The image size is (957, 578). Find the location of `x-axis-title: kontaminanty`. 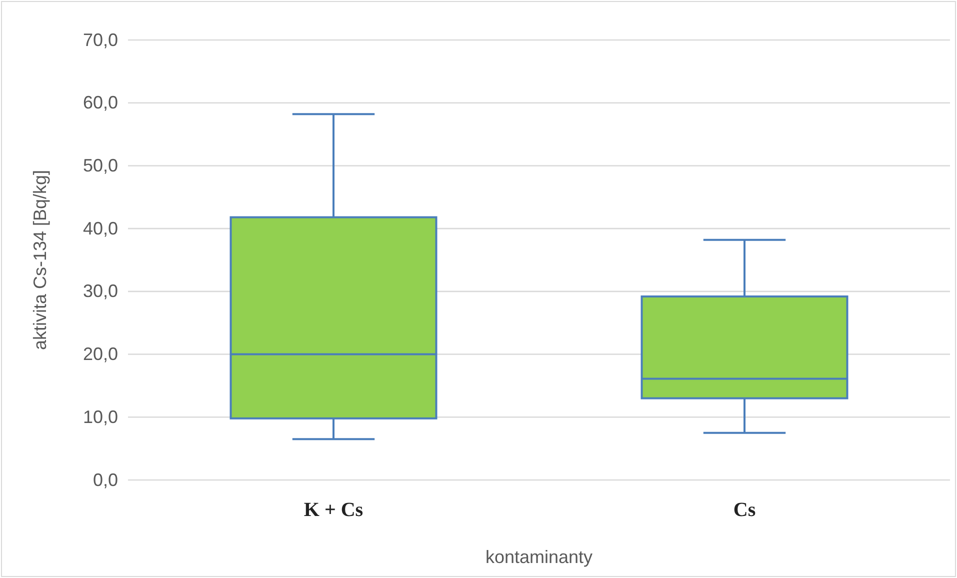

x-axis-title: kontaminanty is located at coordinates (539, 557).